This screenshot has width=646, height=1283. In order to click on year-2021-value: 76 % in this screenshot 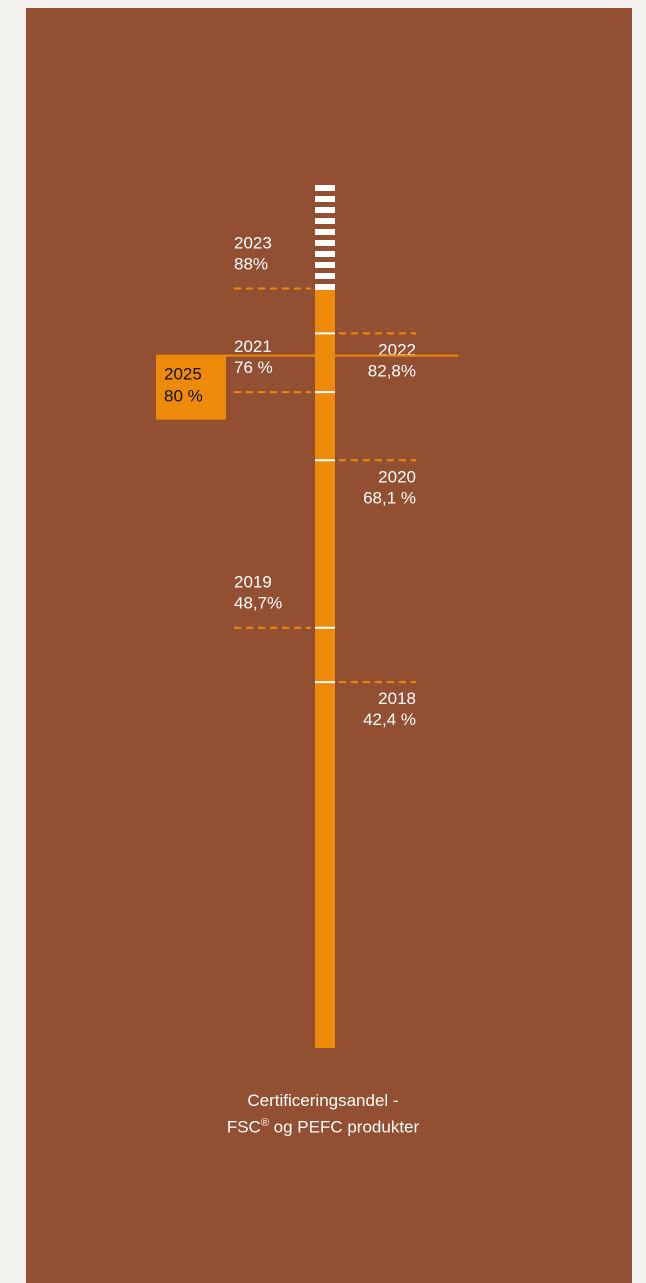, I will do `click(253, 367)`.